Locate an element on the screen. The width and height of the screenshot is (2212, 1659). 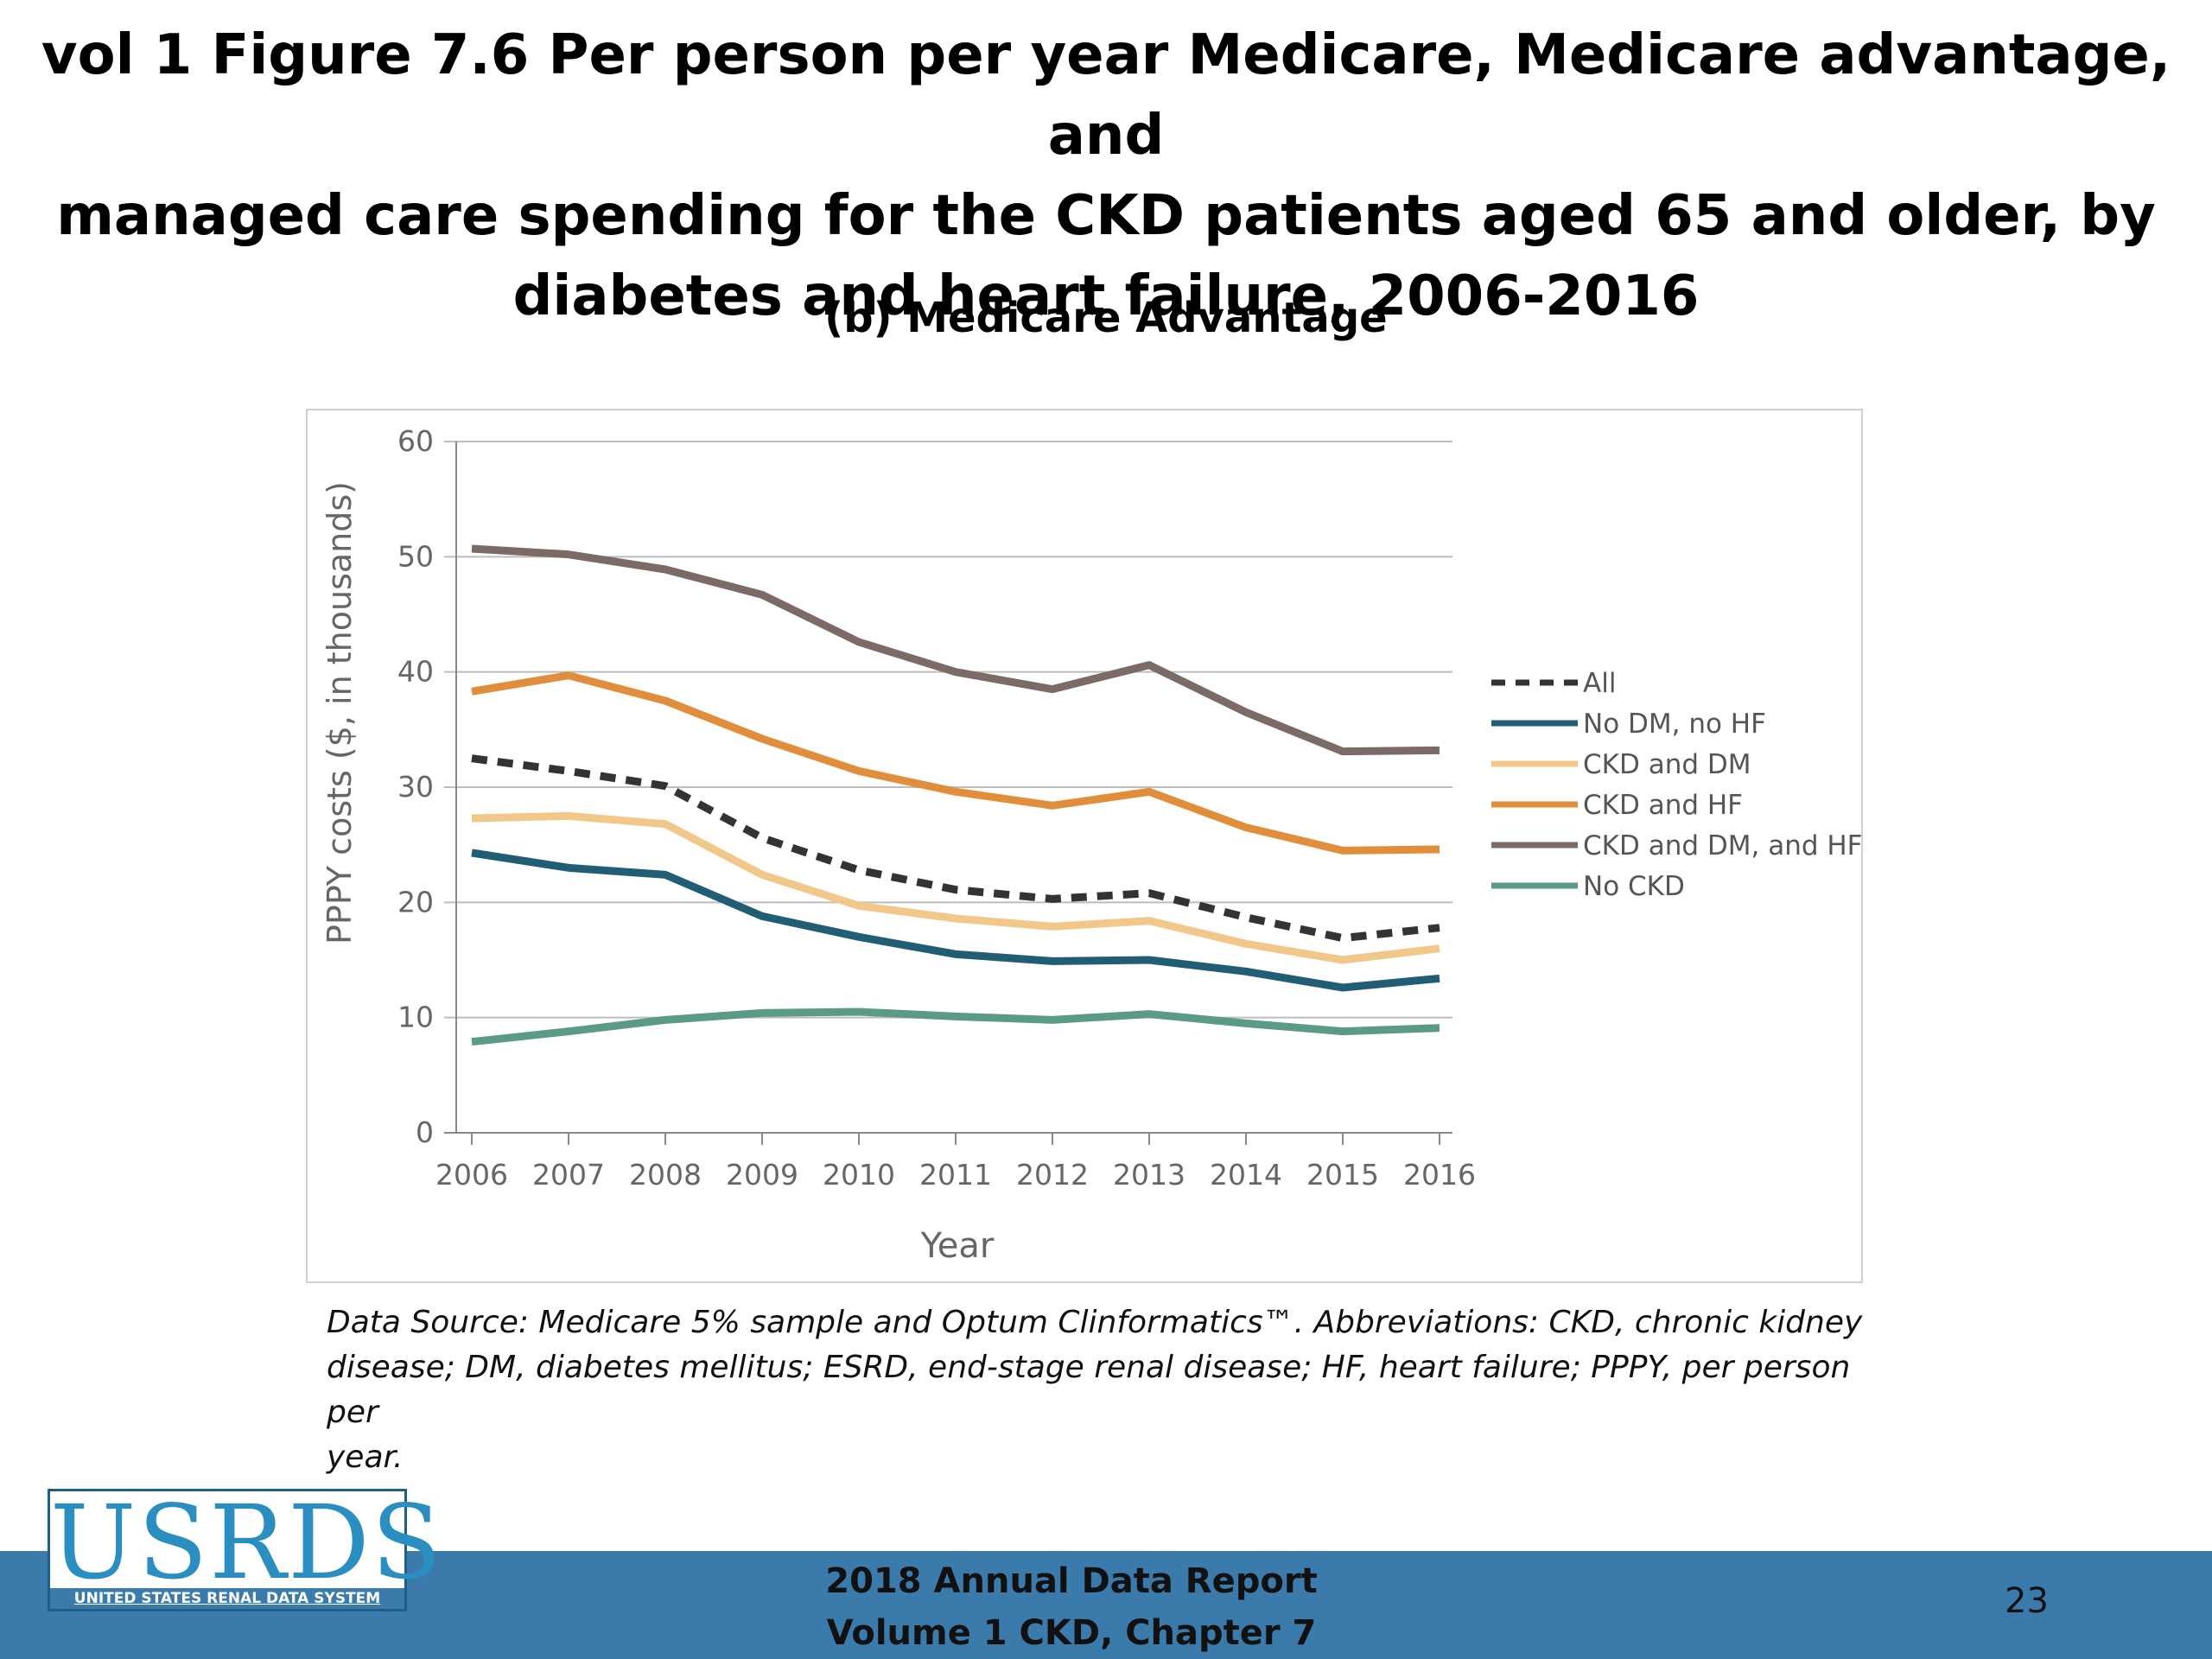
y-tick-label: 10 is located at coordinates (415, 1017).